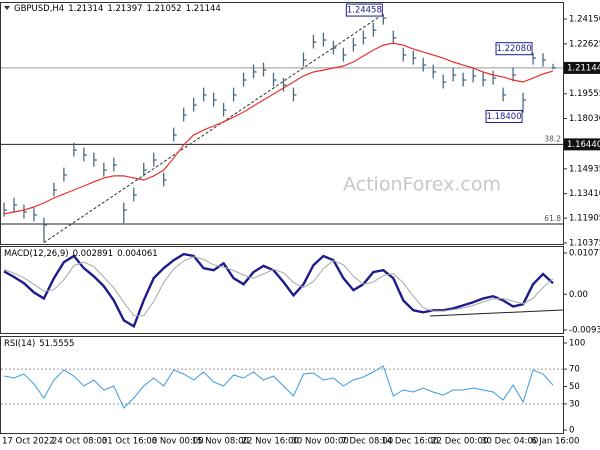 Image resolution: width=600 pixels, height=450 pixels. Describe the element at coordinates (509, 442) in the screenshot. I see `x-tick-label: 30 Dec 04:00` at that location.